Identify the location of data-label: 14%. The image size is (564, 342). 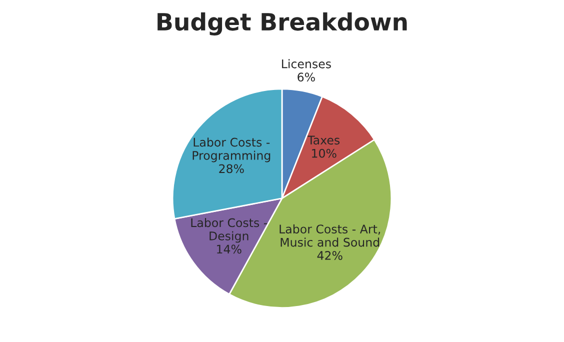
(229, 249).